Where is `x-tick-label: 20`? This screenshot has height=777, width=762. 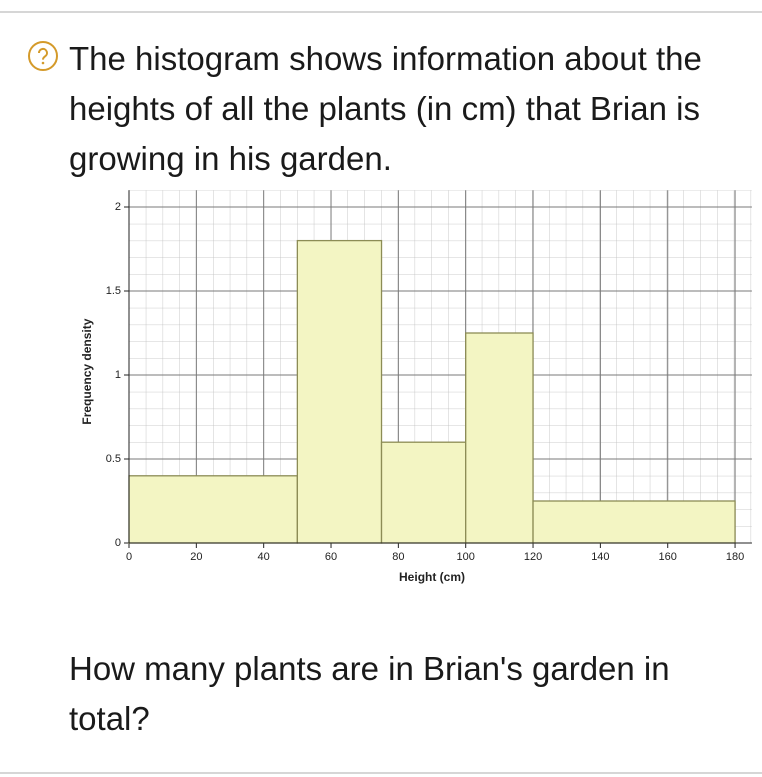 x-tick-label: 20 is located at coordinates (196, 557).